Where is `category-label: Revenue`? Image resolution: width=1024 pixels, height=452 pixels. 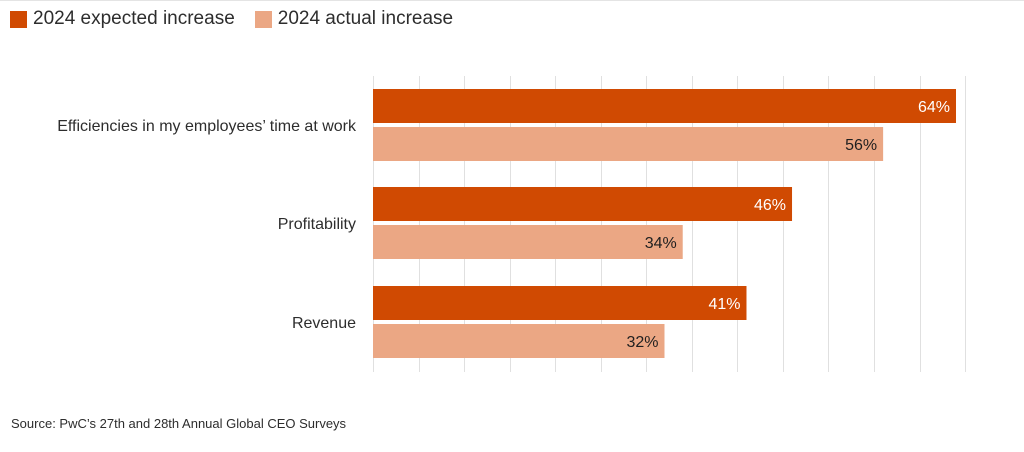 category-label: Revenue is located at coordinates (324, 323).